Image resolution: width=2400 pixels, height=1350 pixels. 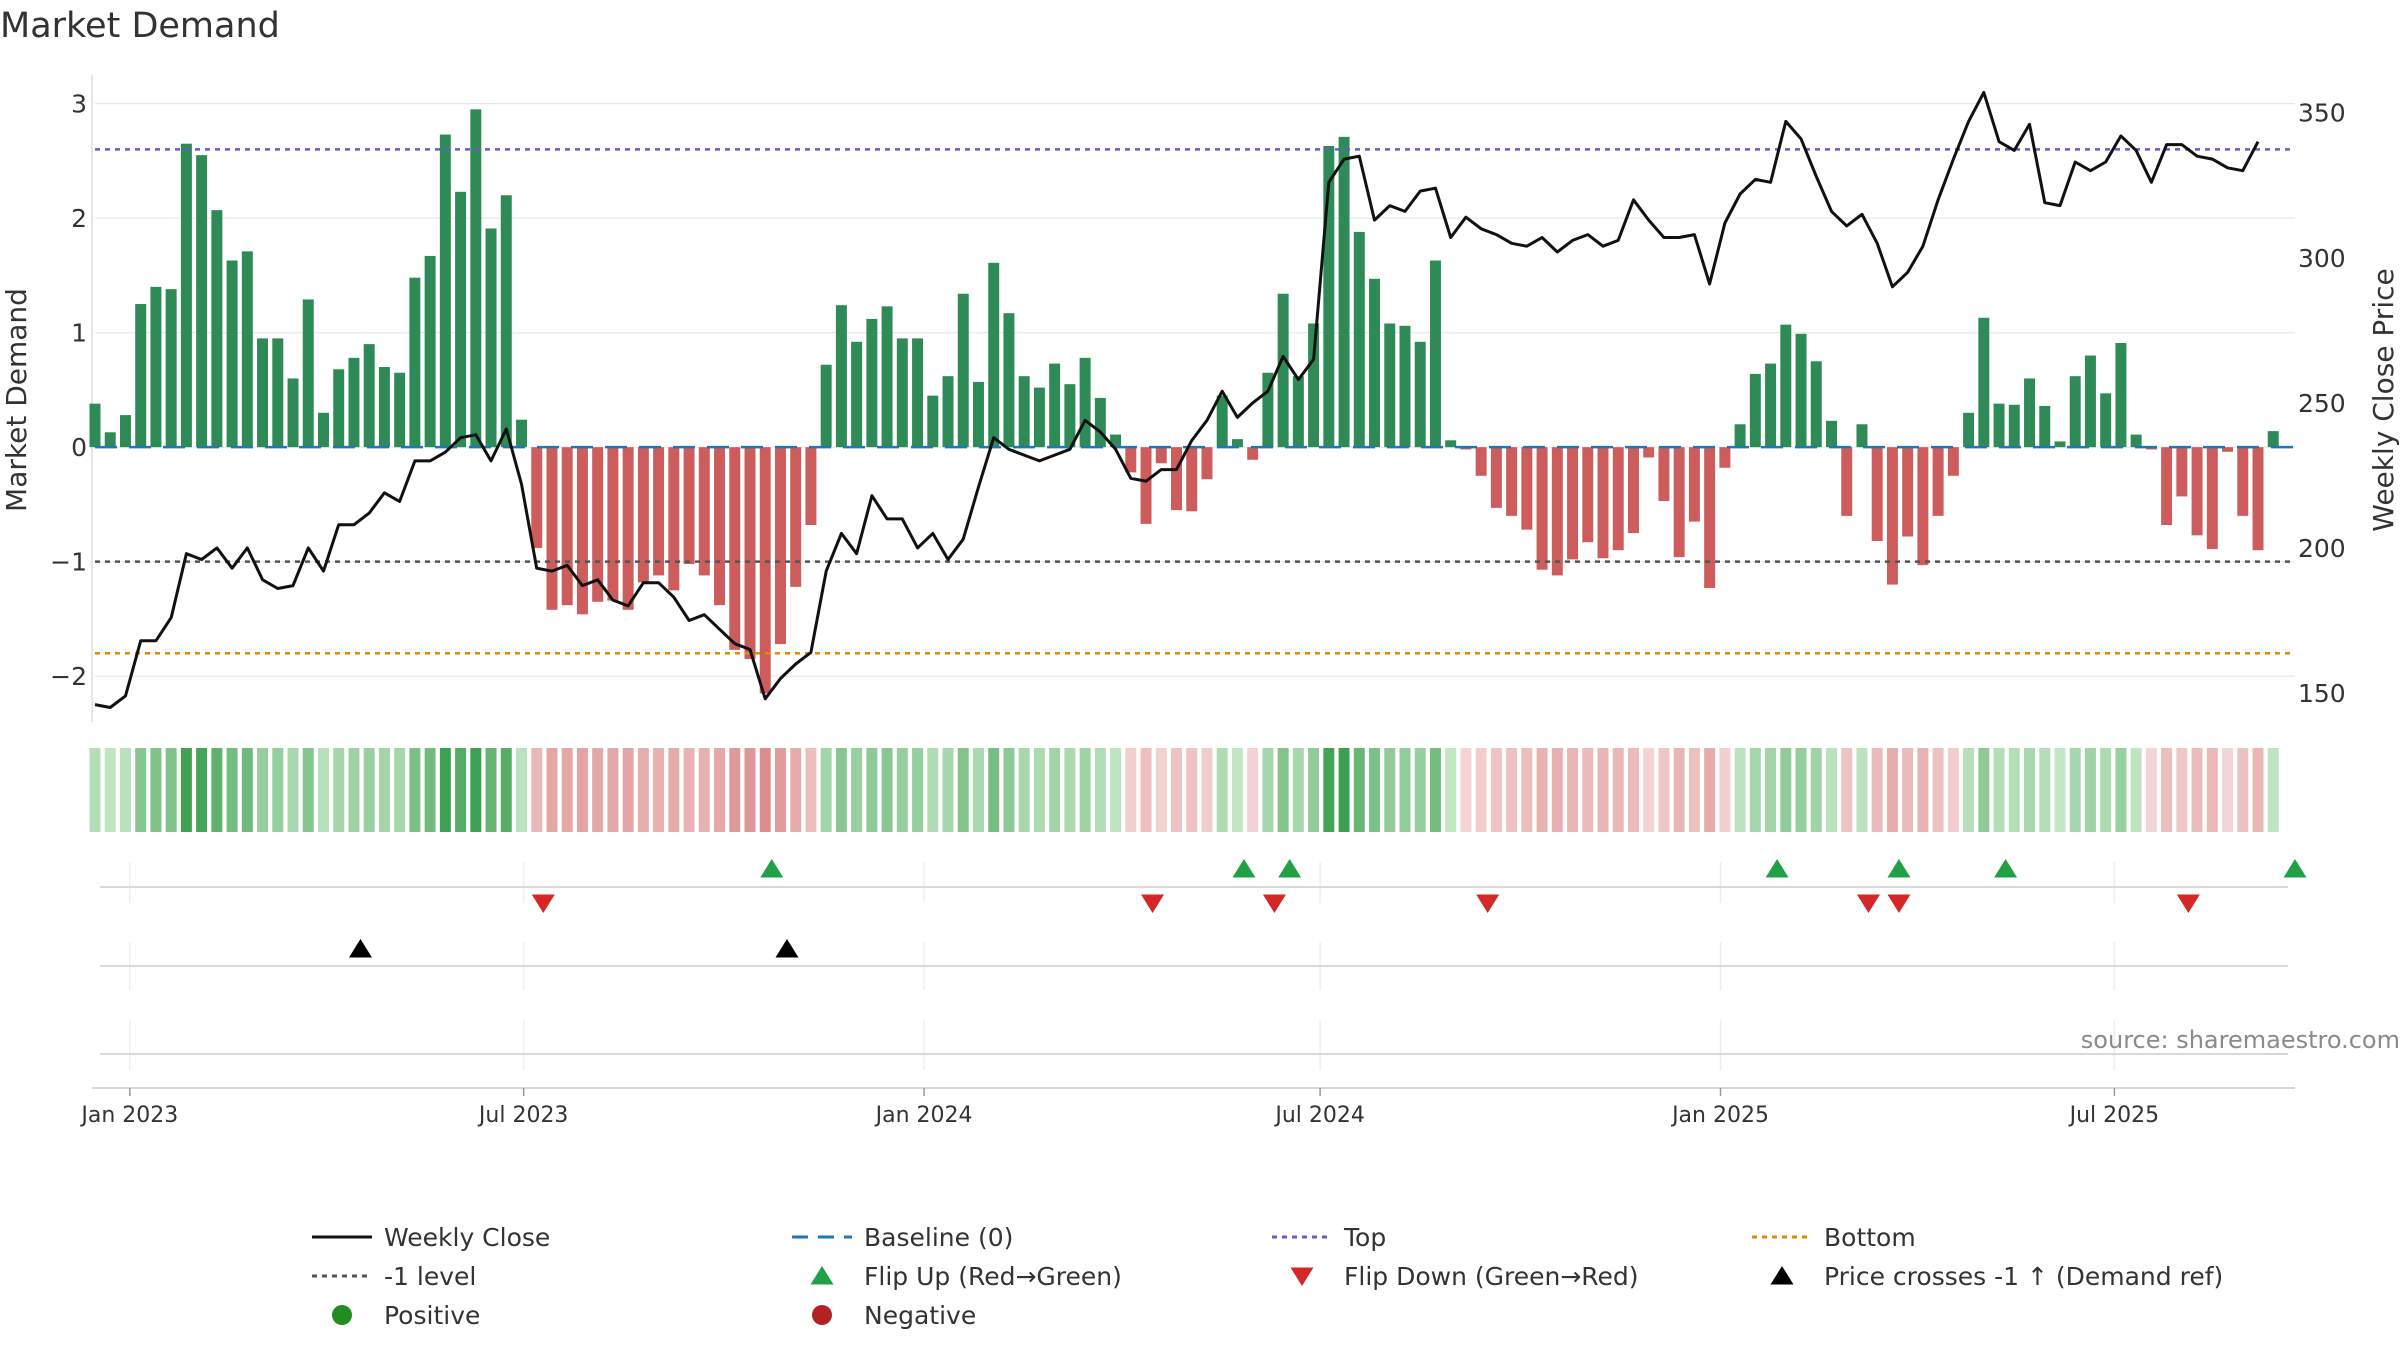 I want to click on legend-item: Weekly Close, so click(x=431, y=1237).